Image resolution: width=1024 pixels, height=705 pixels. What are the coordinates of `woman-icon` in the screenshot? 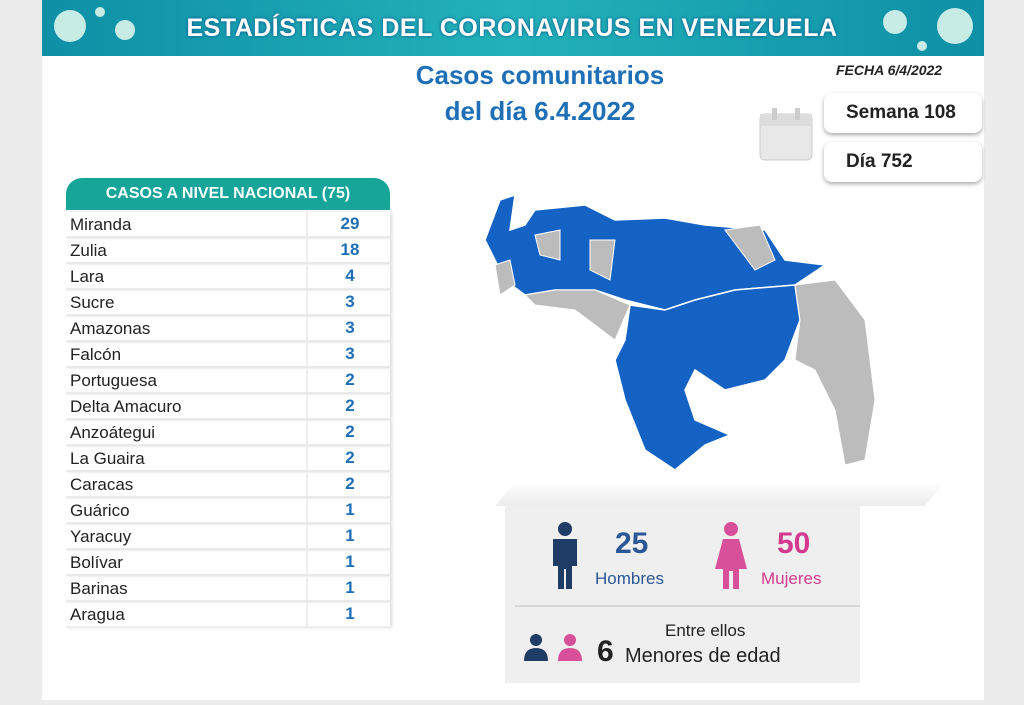 It's located at (731, 555).